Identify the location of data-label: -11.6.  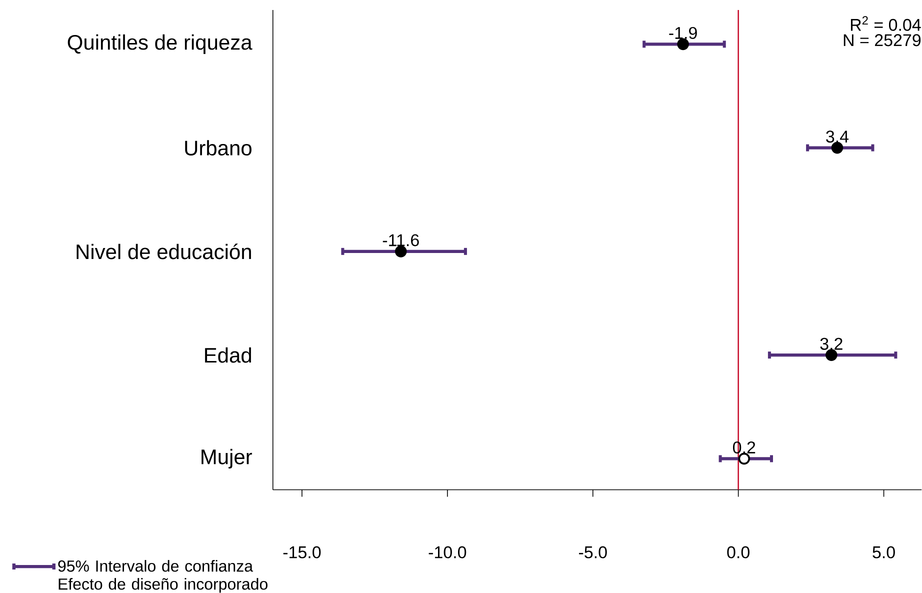
(400, 240).